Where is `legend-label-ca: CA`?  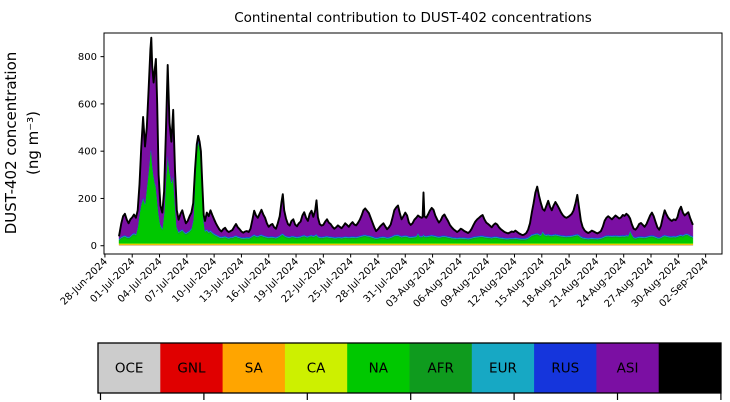 legend-label-ca: CA is located at coordinates (316, 369).